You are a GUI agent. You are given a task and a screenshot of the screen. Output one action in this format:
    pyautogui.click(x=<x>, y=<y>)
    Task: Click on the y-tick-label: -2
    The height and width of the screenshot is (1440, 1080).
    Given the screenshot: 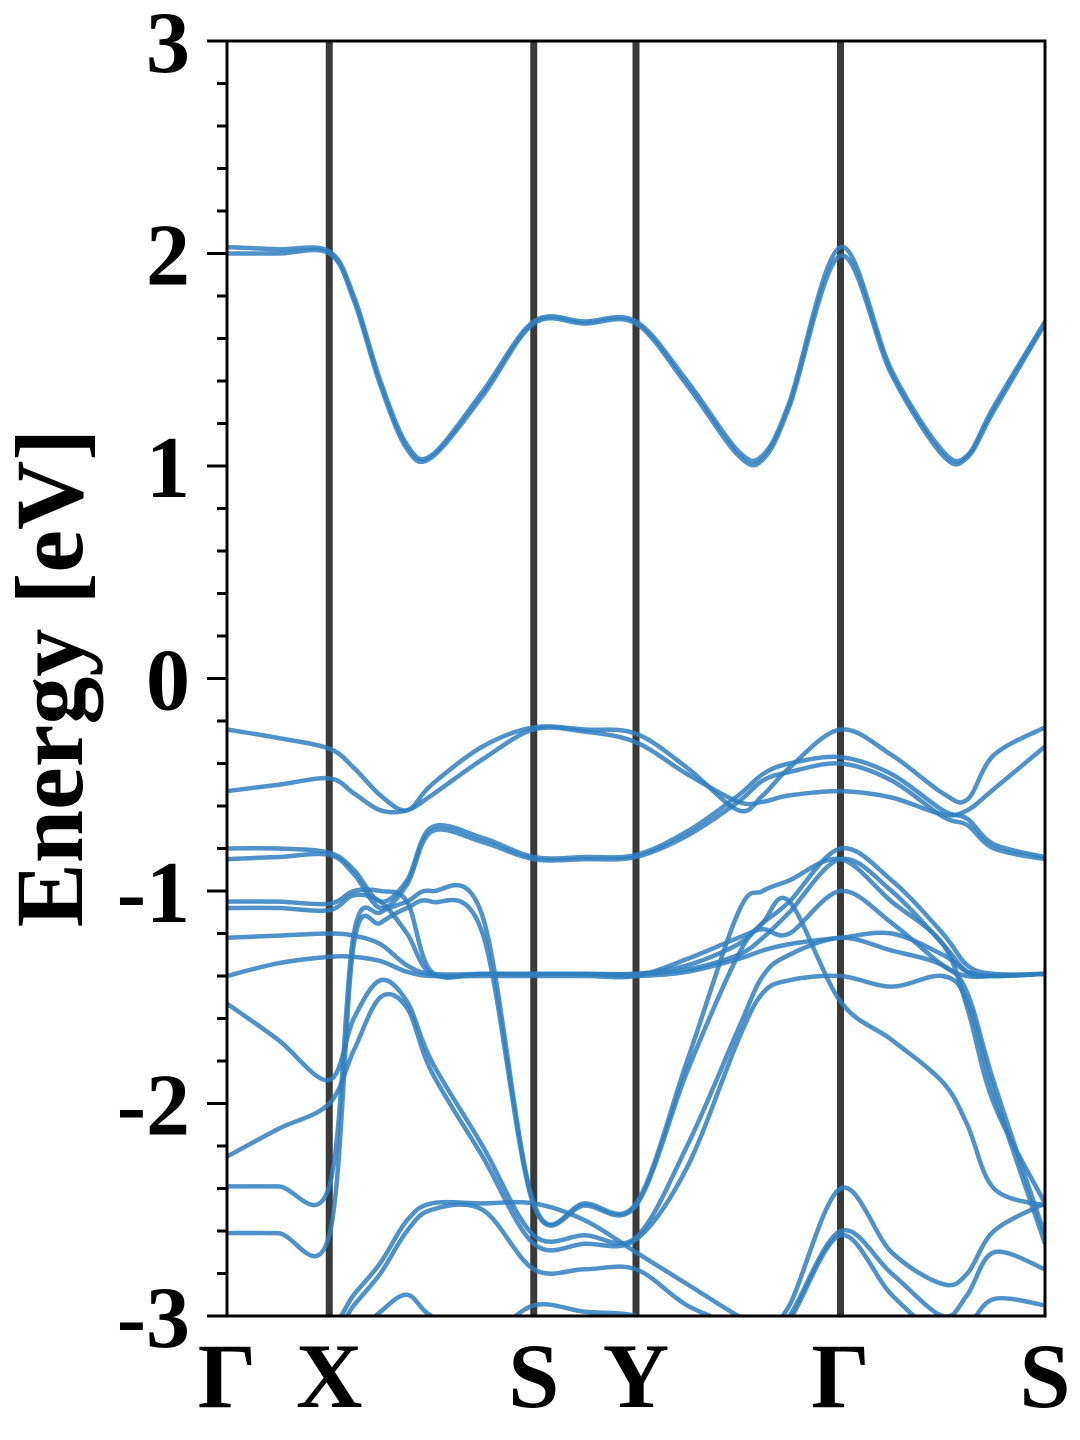 What is the action you would take?
    pyautogui.click(x=153, y=1106)
    